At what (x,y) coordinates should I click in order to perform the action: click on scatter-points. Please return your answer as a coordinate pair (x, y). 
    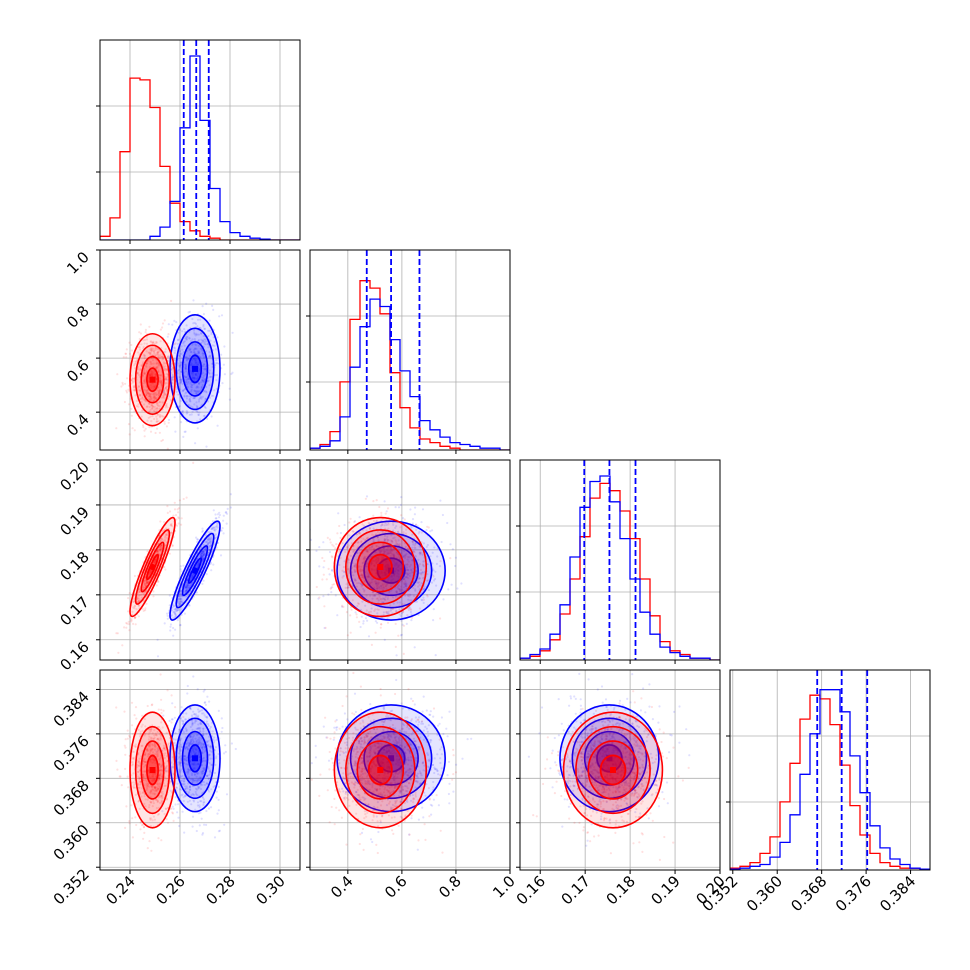
    Looking at the image, I should click on (173, 559).